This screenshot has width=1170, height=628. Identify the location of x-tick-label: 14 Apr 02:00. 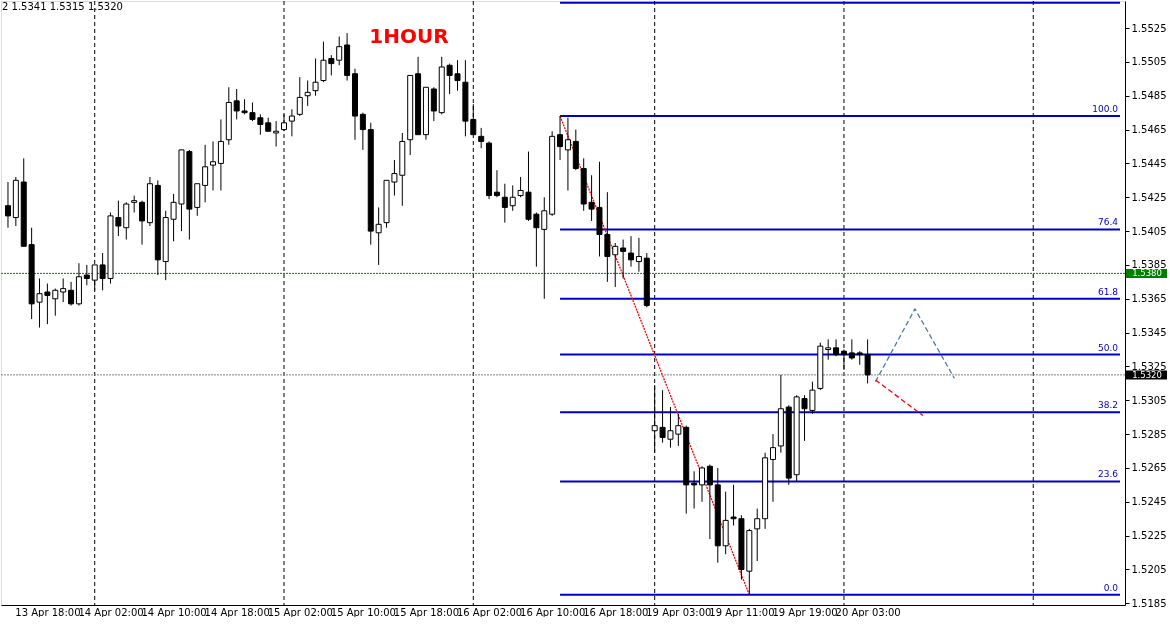
(111, 612).